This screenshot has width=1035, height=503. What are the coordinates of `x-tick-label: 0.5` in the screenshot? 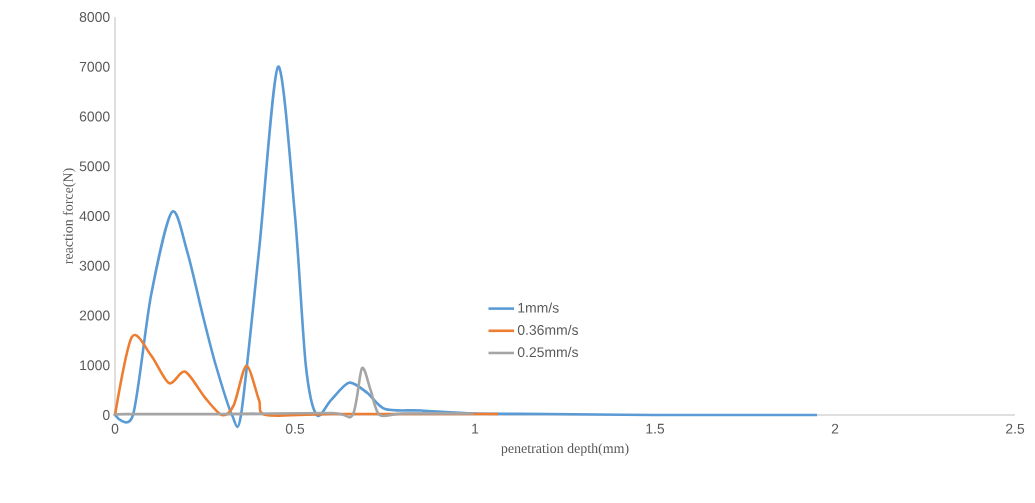 It's located at (295, 428).